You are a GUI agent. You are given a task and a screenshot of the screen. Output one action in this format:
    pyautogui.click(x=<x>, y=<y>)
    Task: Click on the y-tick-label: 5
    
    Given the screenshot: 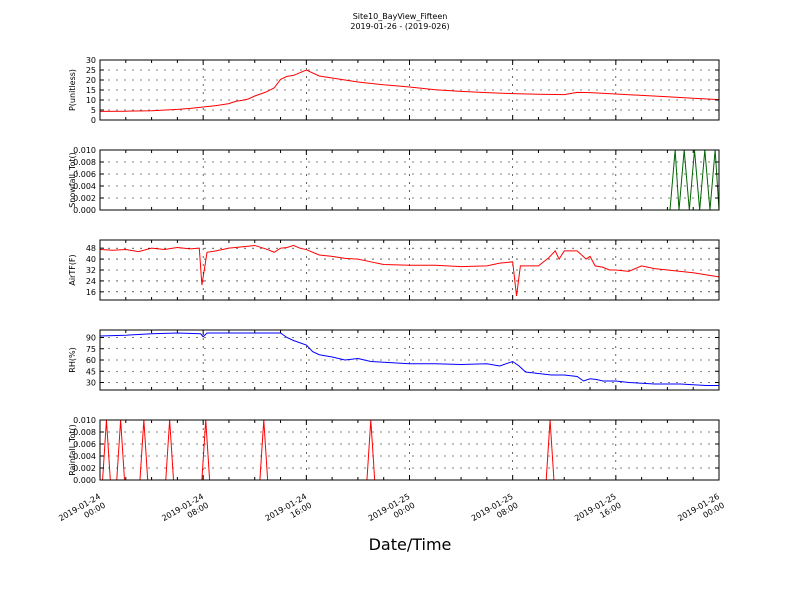 What is the action you would take?
    pyautogui.click(x=93, y=110)
    